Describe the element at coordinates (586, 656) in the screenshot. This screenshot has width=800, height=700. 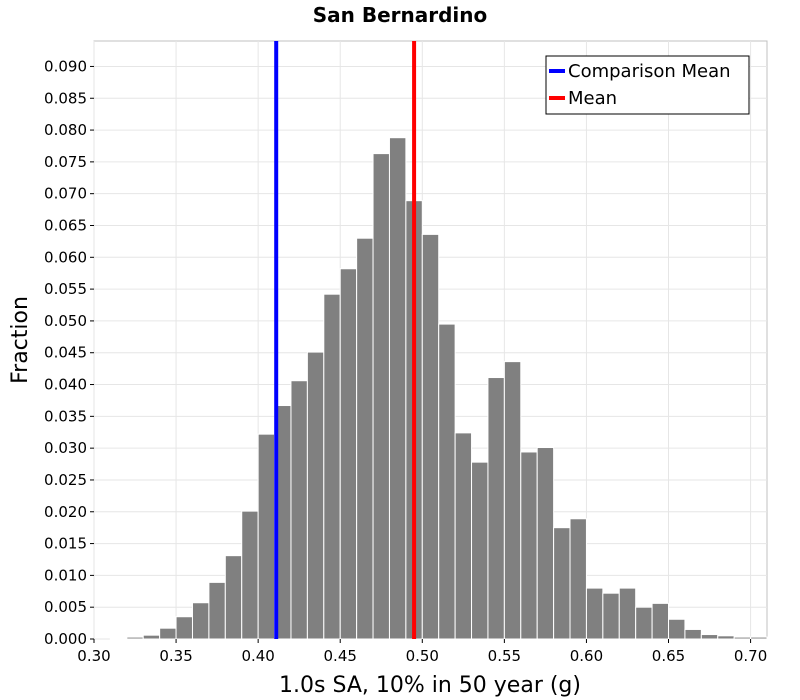
I see `x-tick-label: 0.60` at that location.